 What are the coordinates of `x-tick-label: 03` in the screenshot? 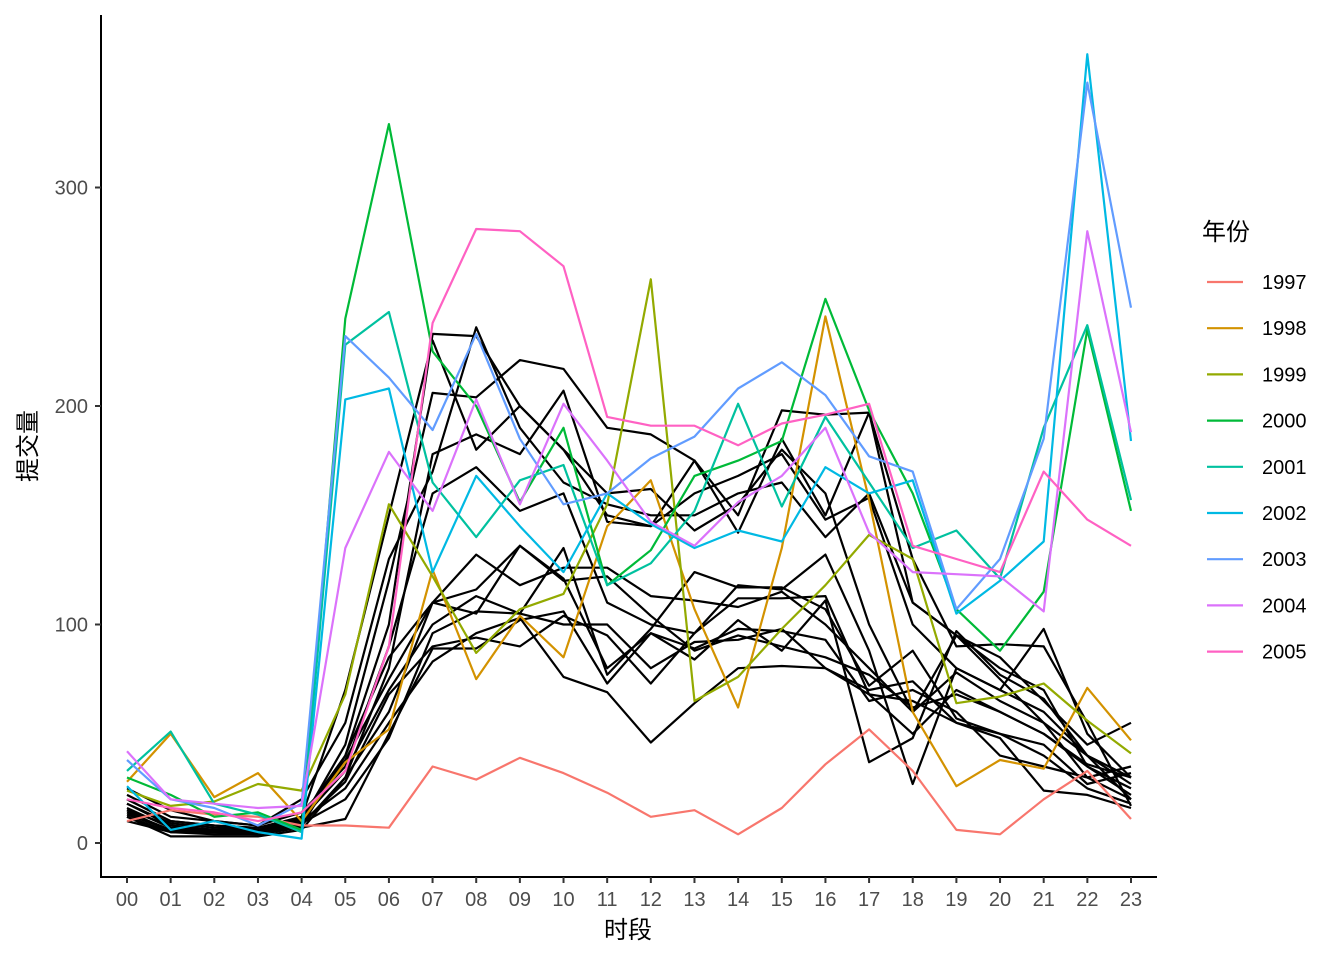 It's located at (258, 900).